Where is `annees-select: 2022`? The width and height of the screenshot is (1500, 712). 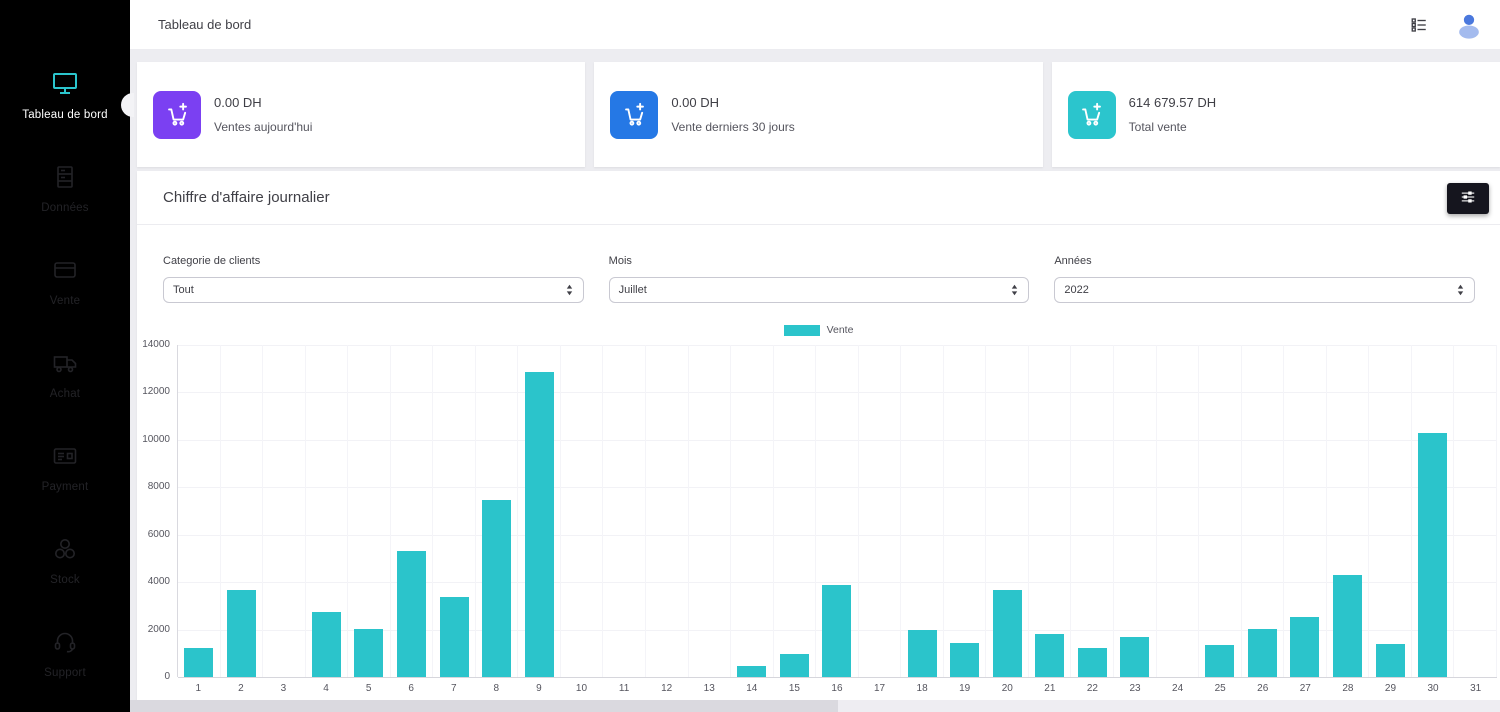 annees-select: 2022 is located at coordinates (1265, 290).